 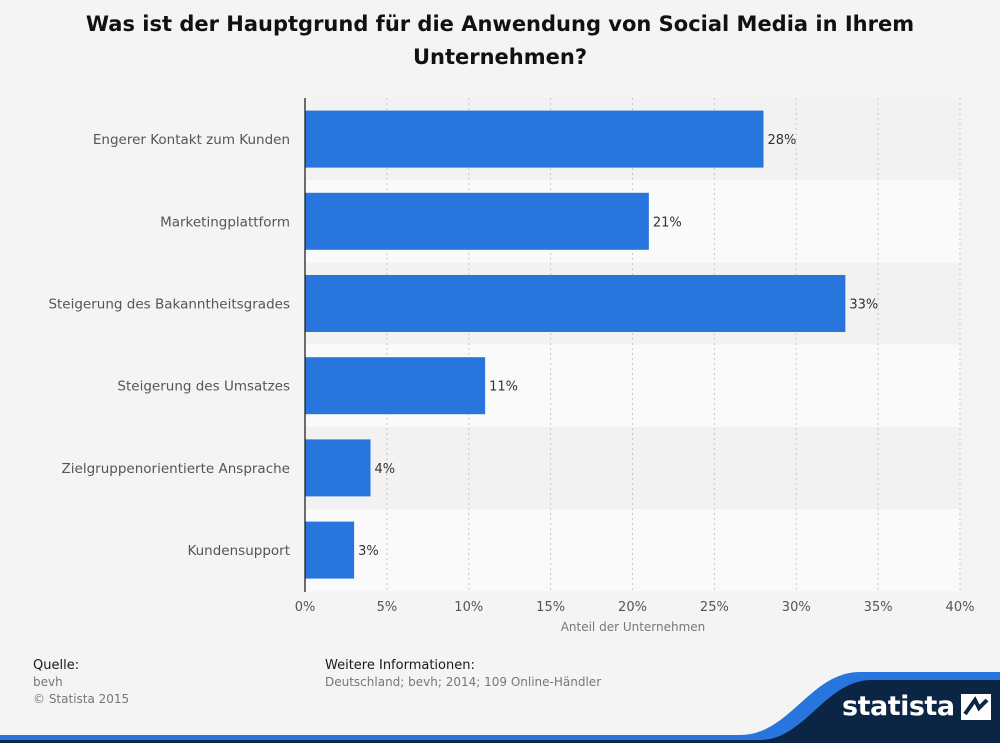 What do you see at coordinates (176, 469) in the screenshot?
I see `category-label: Zielgruppenorientierte Ansprache` at bounding box center [176, 469].